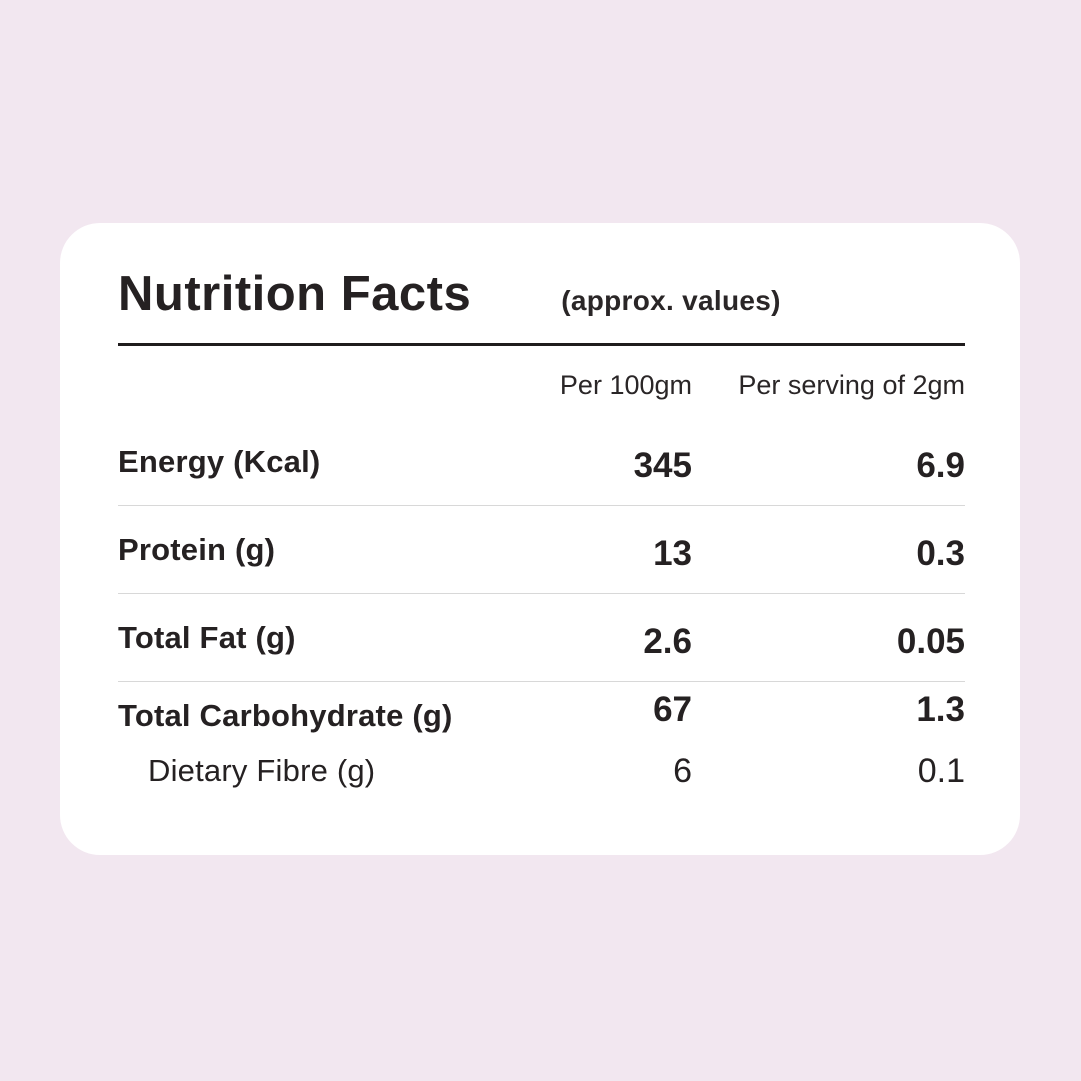  What do you see at coordinates (219, 461) in the screenshot?
I see `nutrient-name: Energy (Kcal)` at bounding box center [219, 461].